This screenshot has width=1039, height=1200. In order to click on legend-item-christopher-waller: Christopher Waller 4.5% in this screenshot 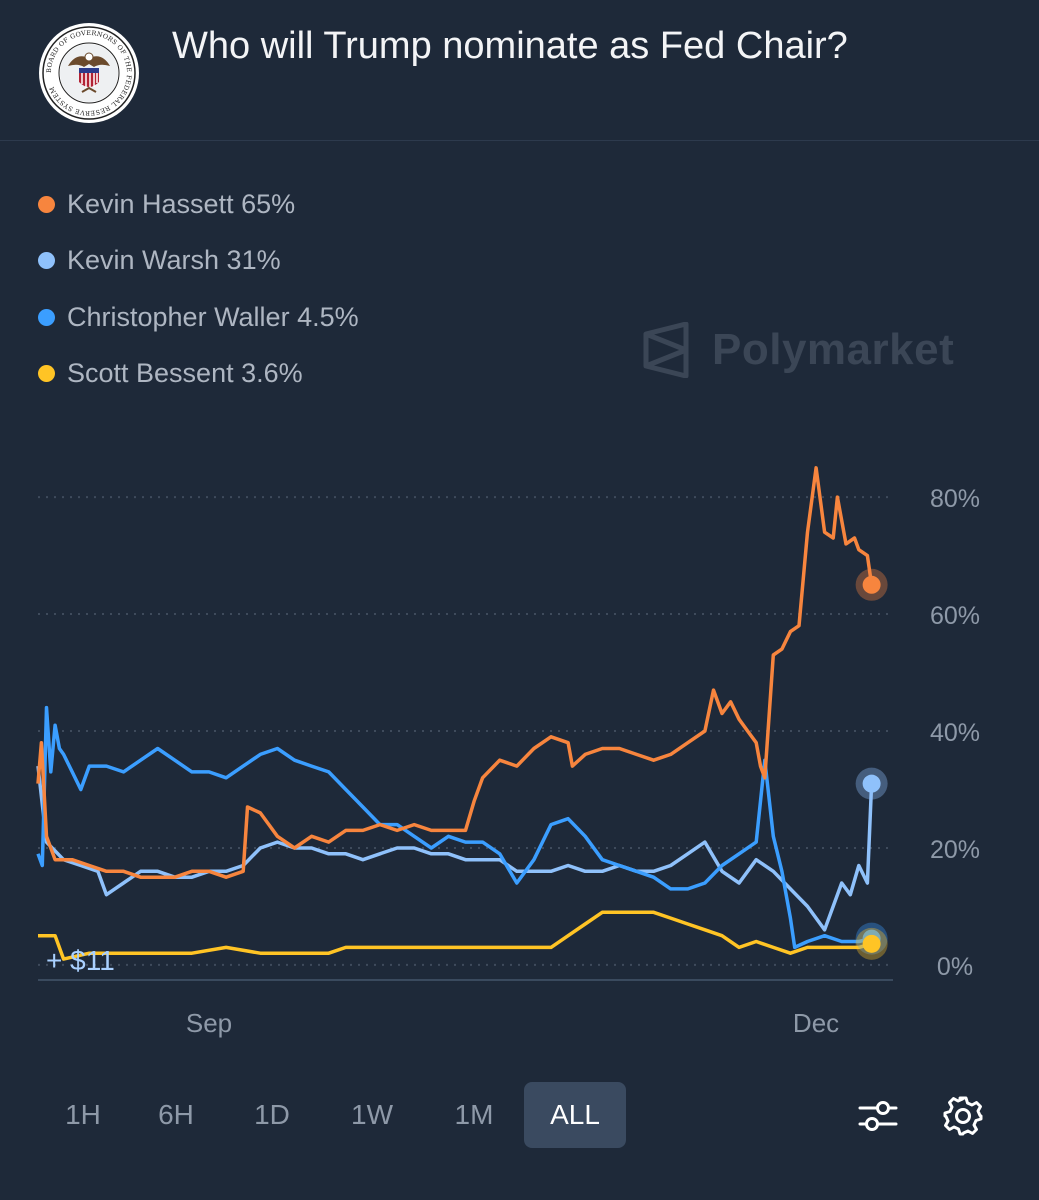, I will do `click(198, 317)`.